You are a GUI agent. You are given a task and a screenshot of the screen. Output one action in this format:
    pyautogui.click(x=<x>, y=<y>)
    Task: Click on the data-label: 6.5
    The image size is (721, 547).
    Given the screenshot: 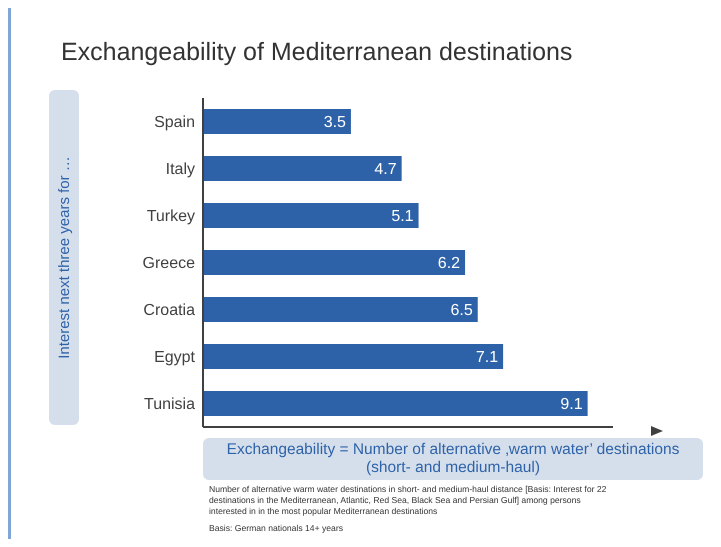 What is the action you would take?
    pyautogui.click(x=461, y=311)
    